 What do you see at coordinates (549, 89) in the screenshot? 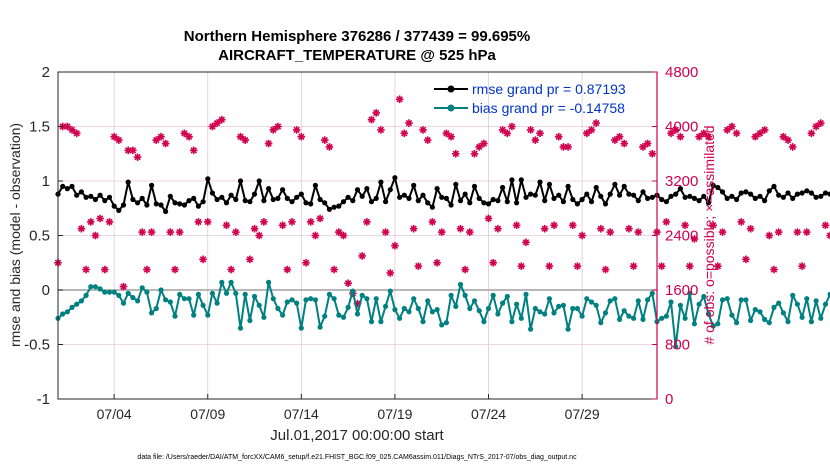
I see `legend-rmse-label: rmse grand pr = 0.87193` at bounding box center [549, 89].